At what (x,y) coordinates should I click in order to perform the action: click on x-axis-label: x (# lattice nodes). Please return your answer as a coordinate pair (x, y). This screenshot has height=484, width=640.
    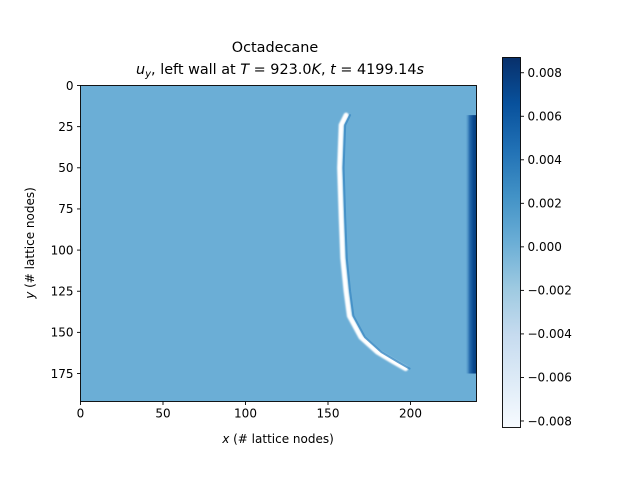
    Looking at the image, I should click on (277, 439).